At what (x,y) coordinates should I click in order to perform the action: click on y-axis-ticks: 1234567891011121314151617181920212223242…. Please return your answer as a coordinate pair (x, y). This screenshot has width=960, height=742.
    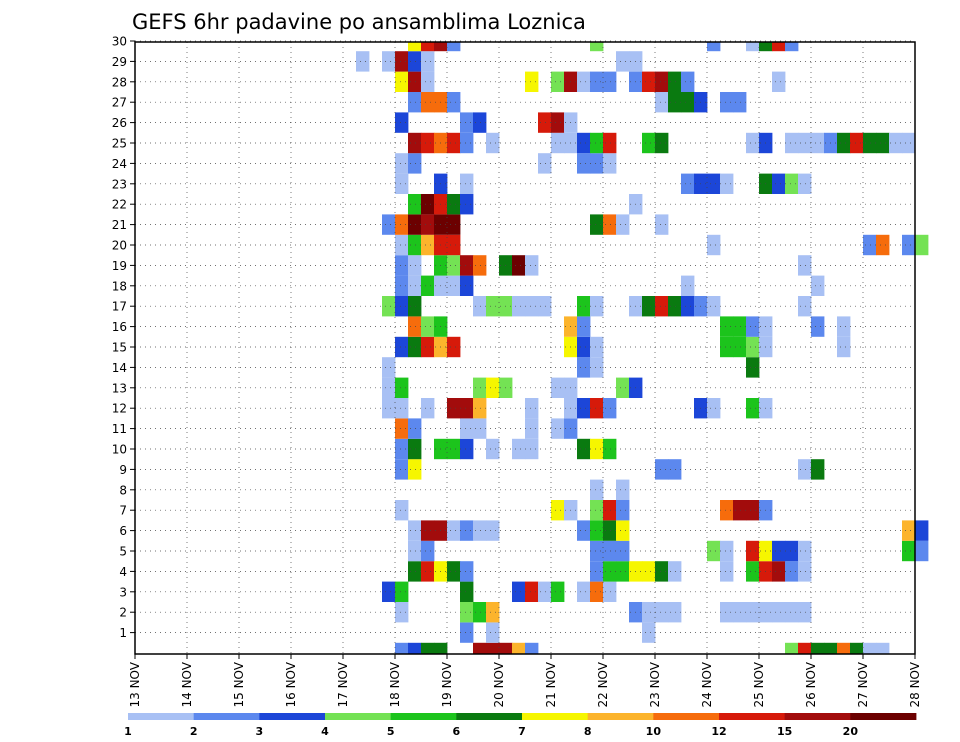
    Looking at the image, I should click on (123, 337).